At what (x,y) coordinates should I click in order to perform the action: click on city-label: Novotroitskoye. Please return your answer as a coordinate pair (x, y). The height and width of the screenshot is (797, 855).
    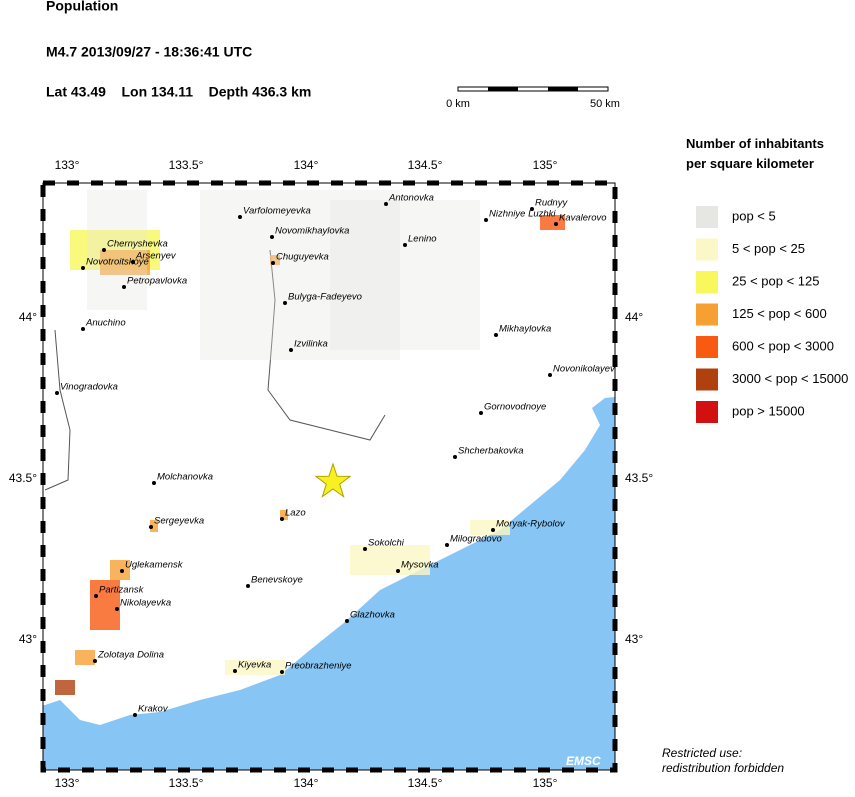
    Looking at the image, I should click on (117, 262).